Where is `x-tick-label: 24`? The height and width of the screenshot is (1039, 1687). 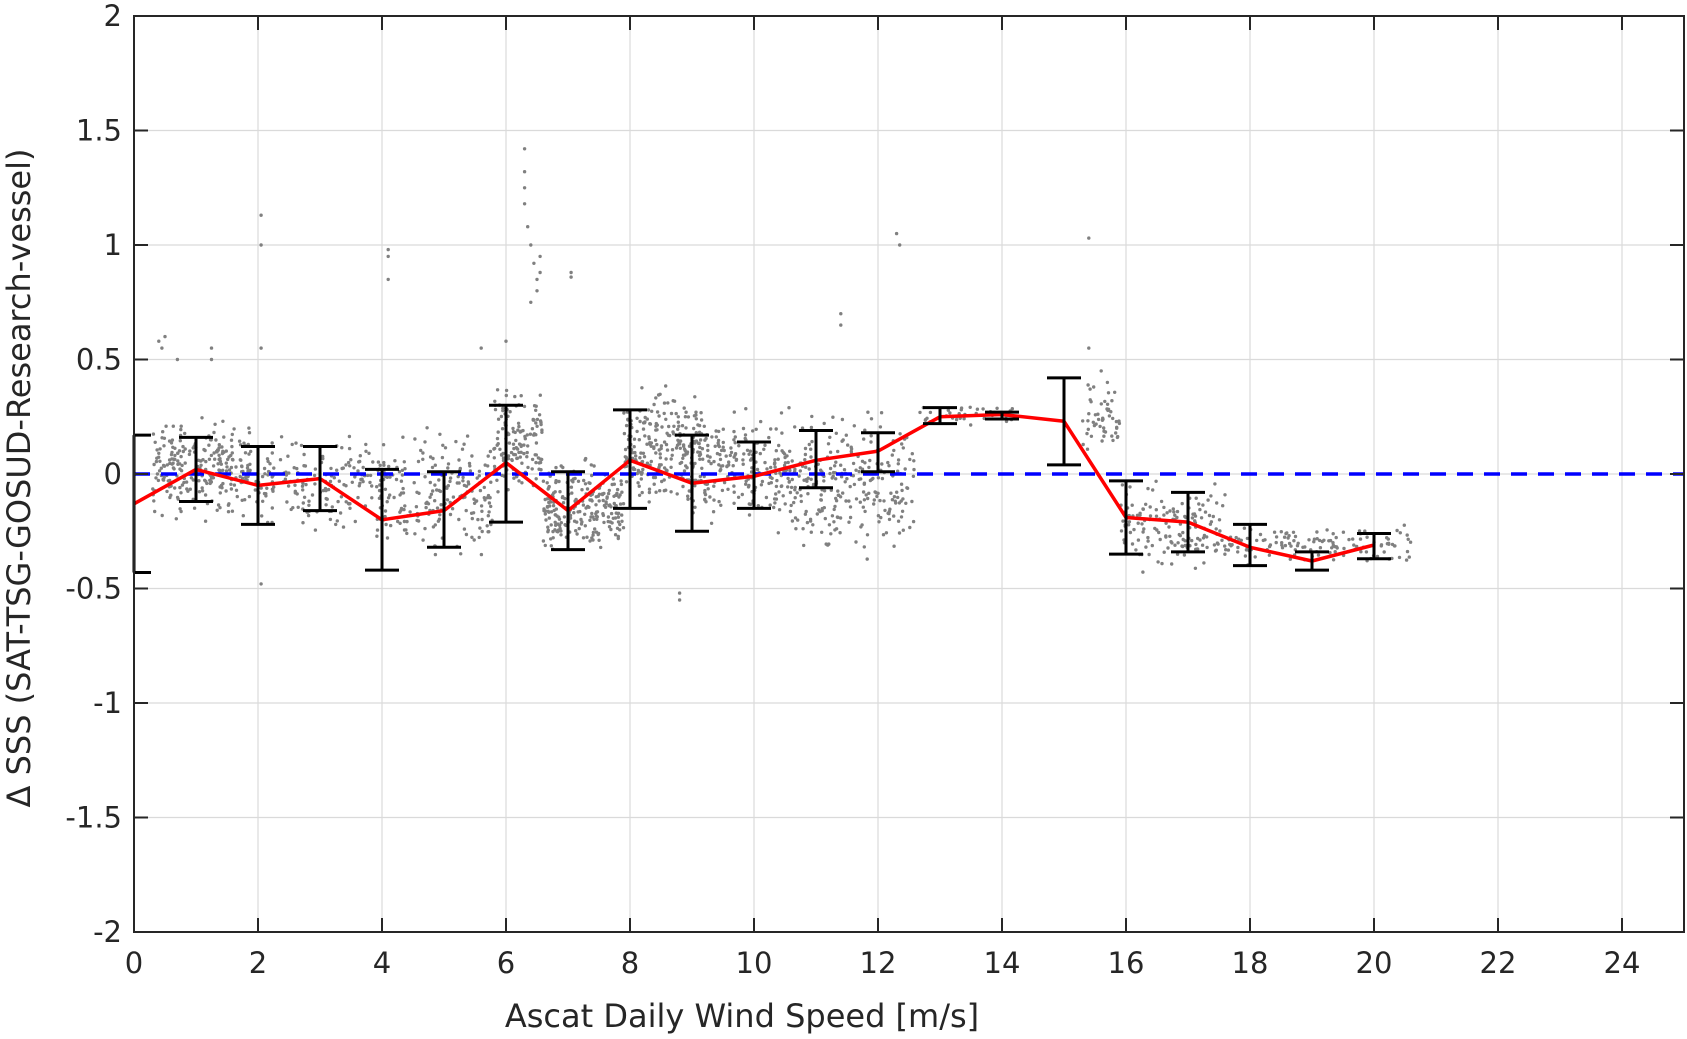
x-tick-label: 24 is located at coordinates (1622, 963).